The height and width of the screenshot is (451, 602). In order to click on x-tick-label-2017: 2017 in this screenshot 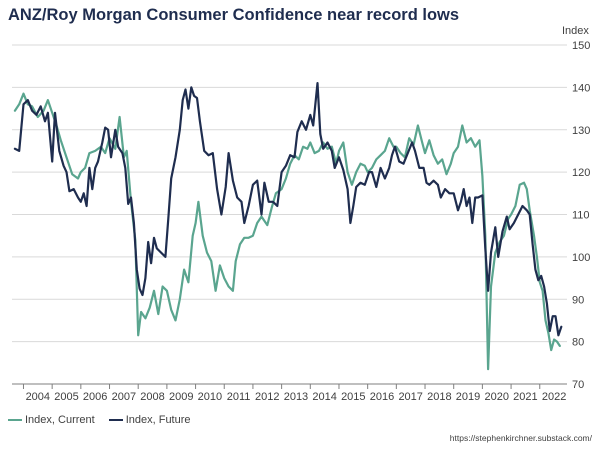, I will do `click(410, 397)`.